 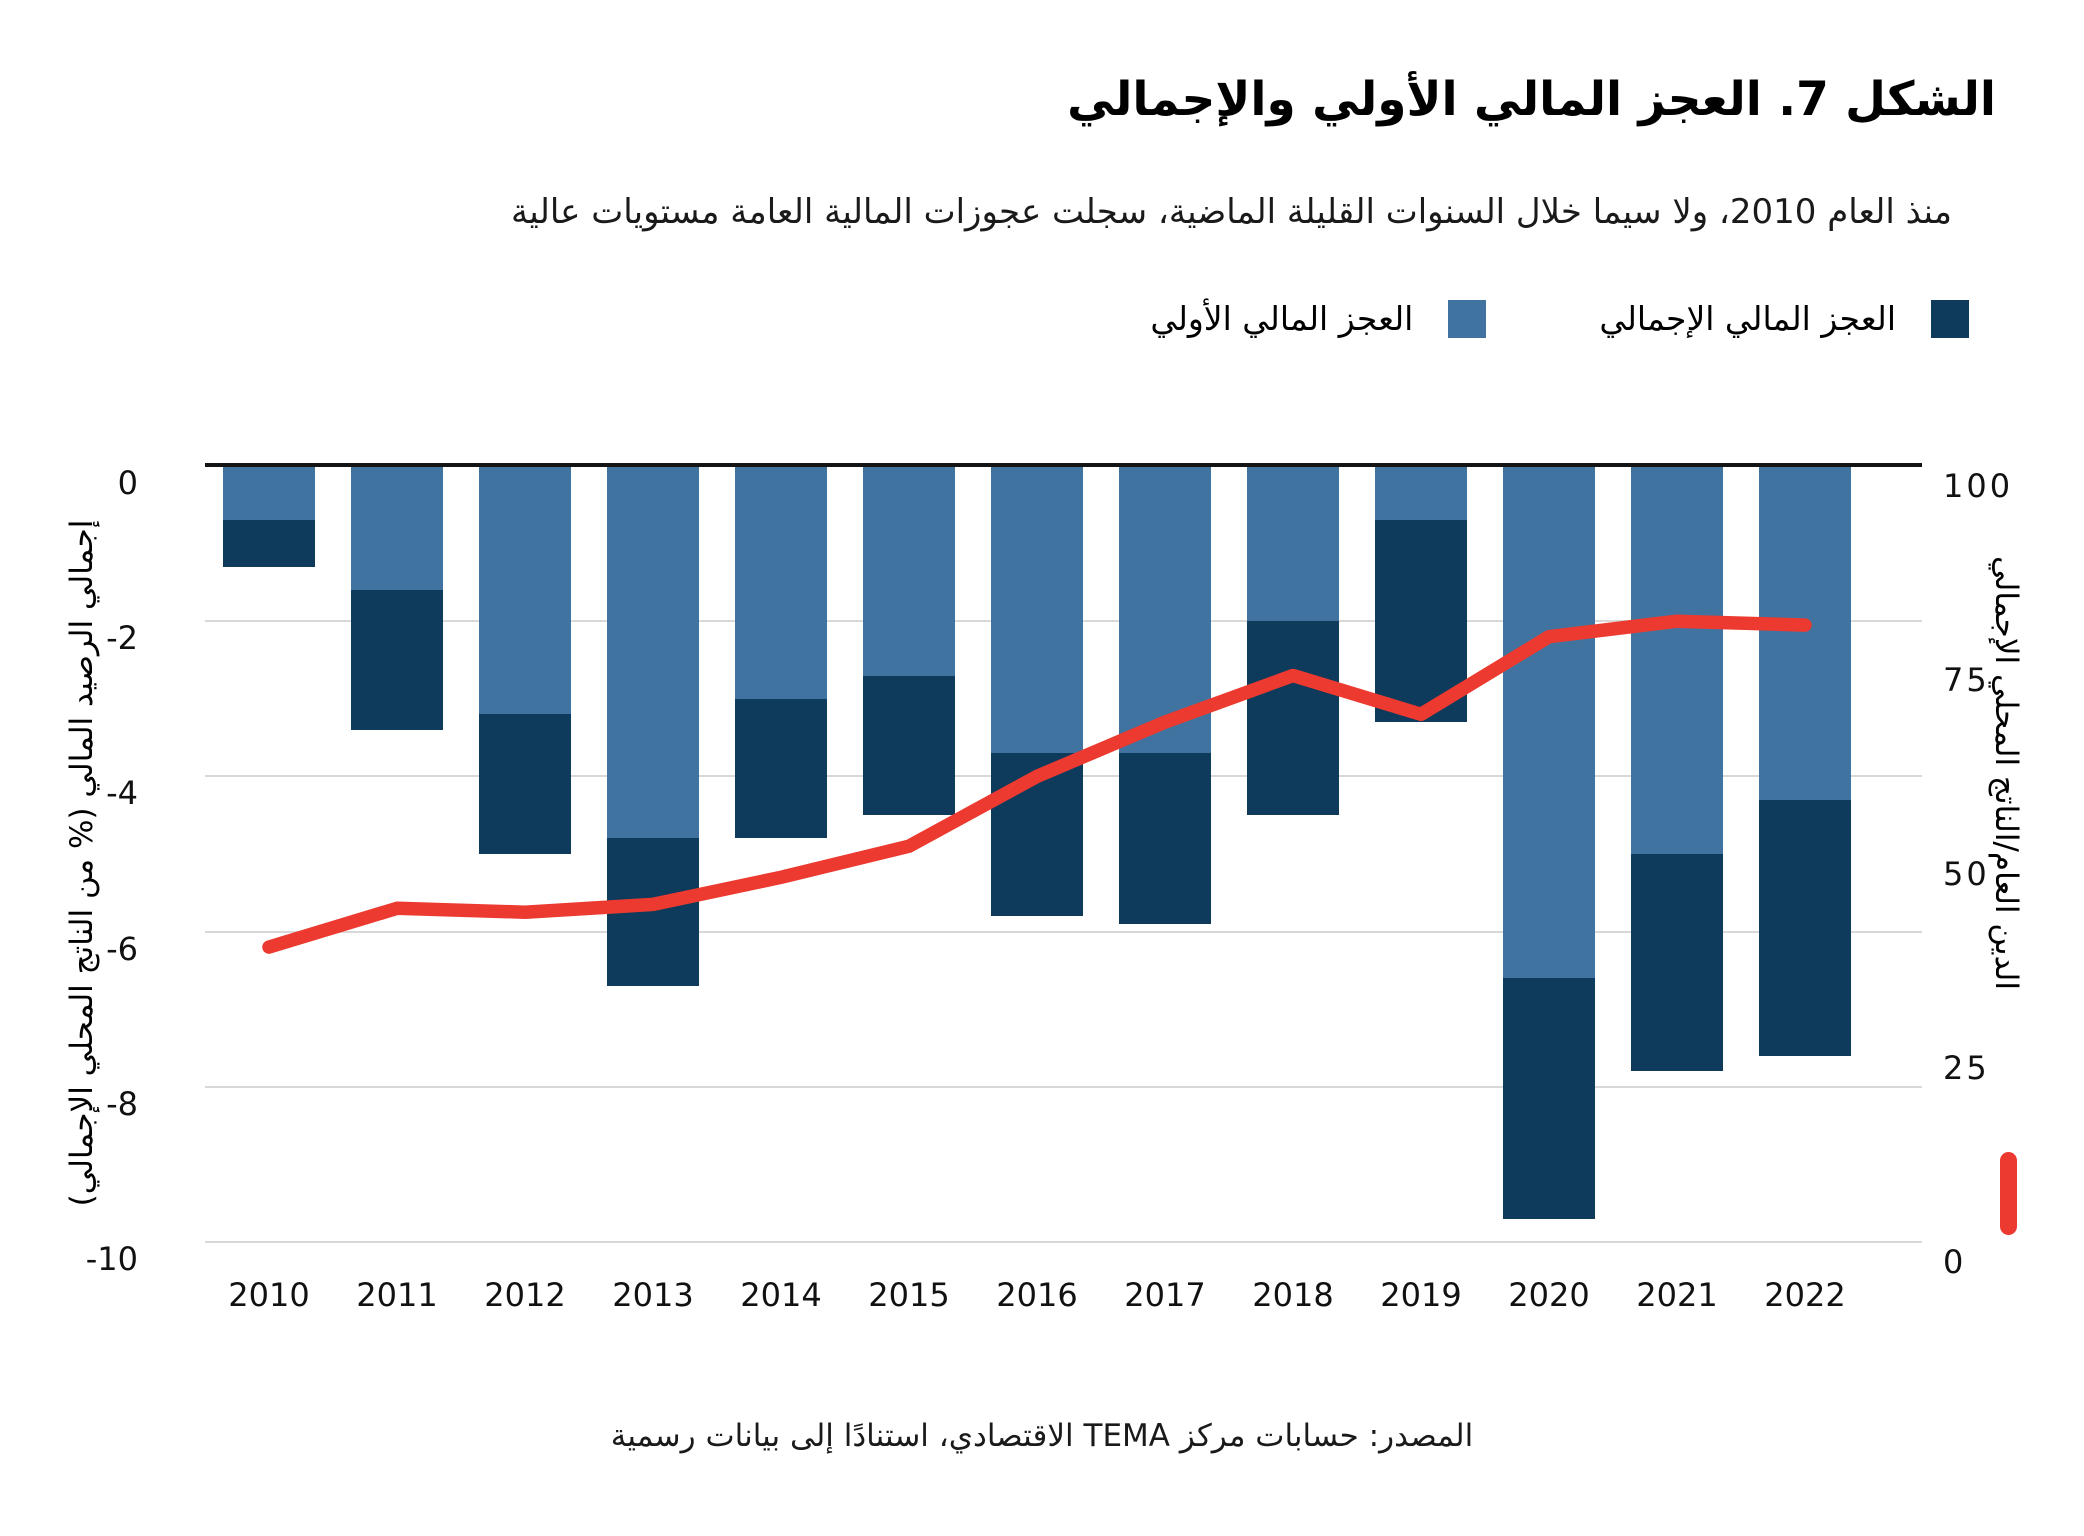 What do you see at coordinates (122, 948) in the screenshot?
I see `left-axis-tick-label: -6` at bounding box center [122, 948].